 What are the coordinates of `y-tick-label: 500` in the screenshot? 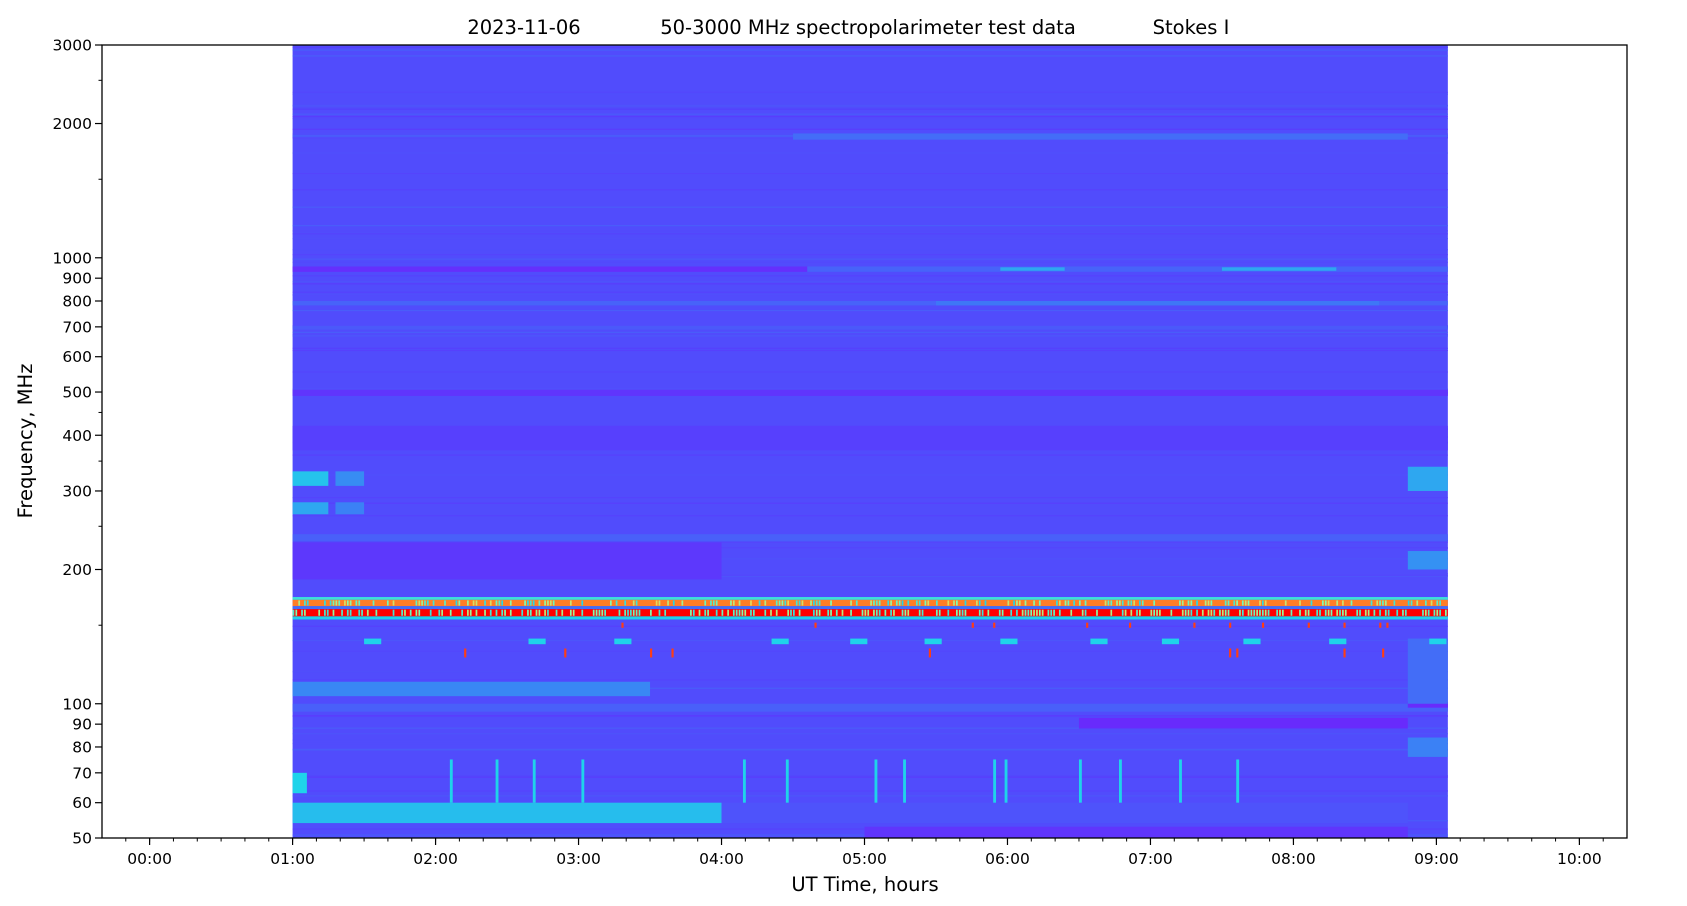 It's located at (77, 393).